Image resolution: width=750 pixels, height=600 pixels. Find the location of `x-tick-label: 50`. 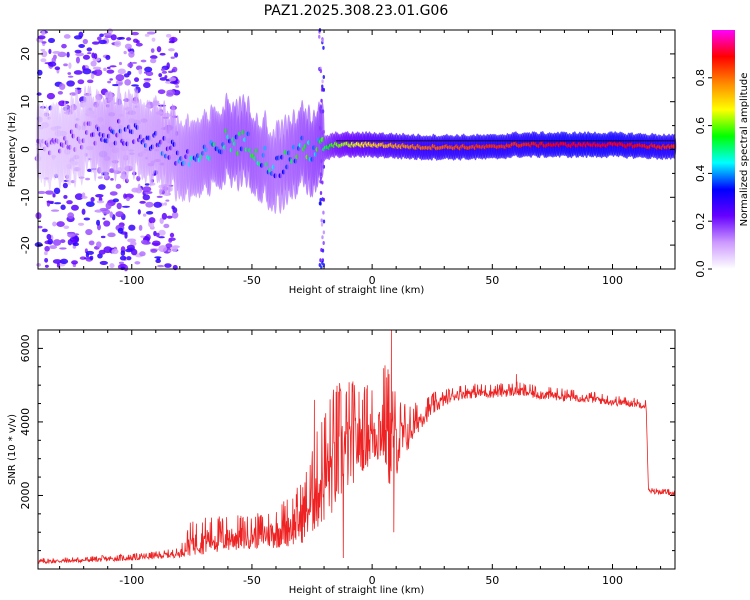

x-tick-label: 50 is located at coordinates (492, 580).